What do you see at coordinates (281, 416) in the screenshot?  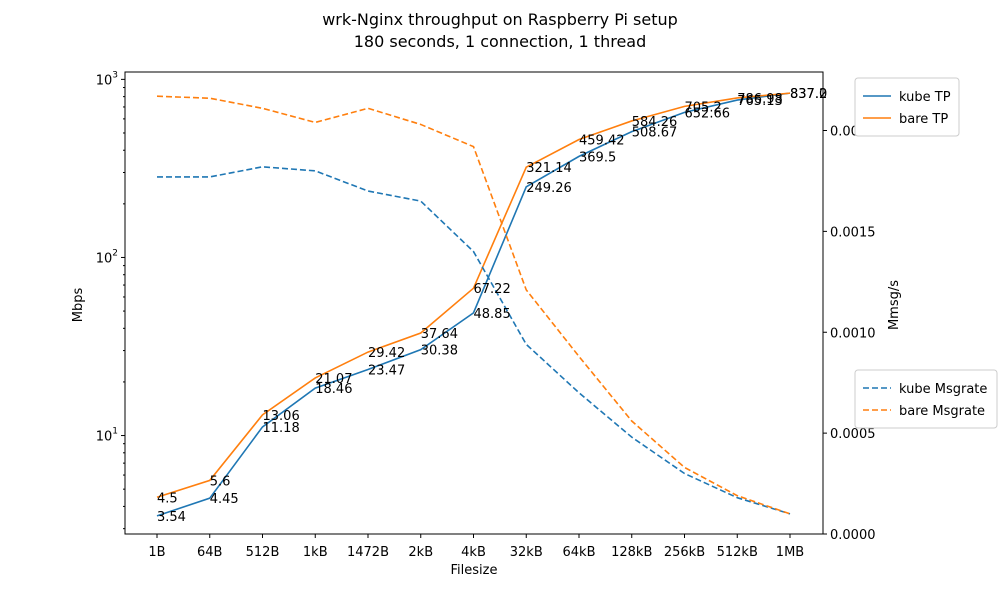 I see `data-label-bare-tp: 13.06` at bounding box center [281, 416].